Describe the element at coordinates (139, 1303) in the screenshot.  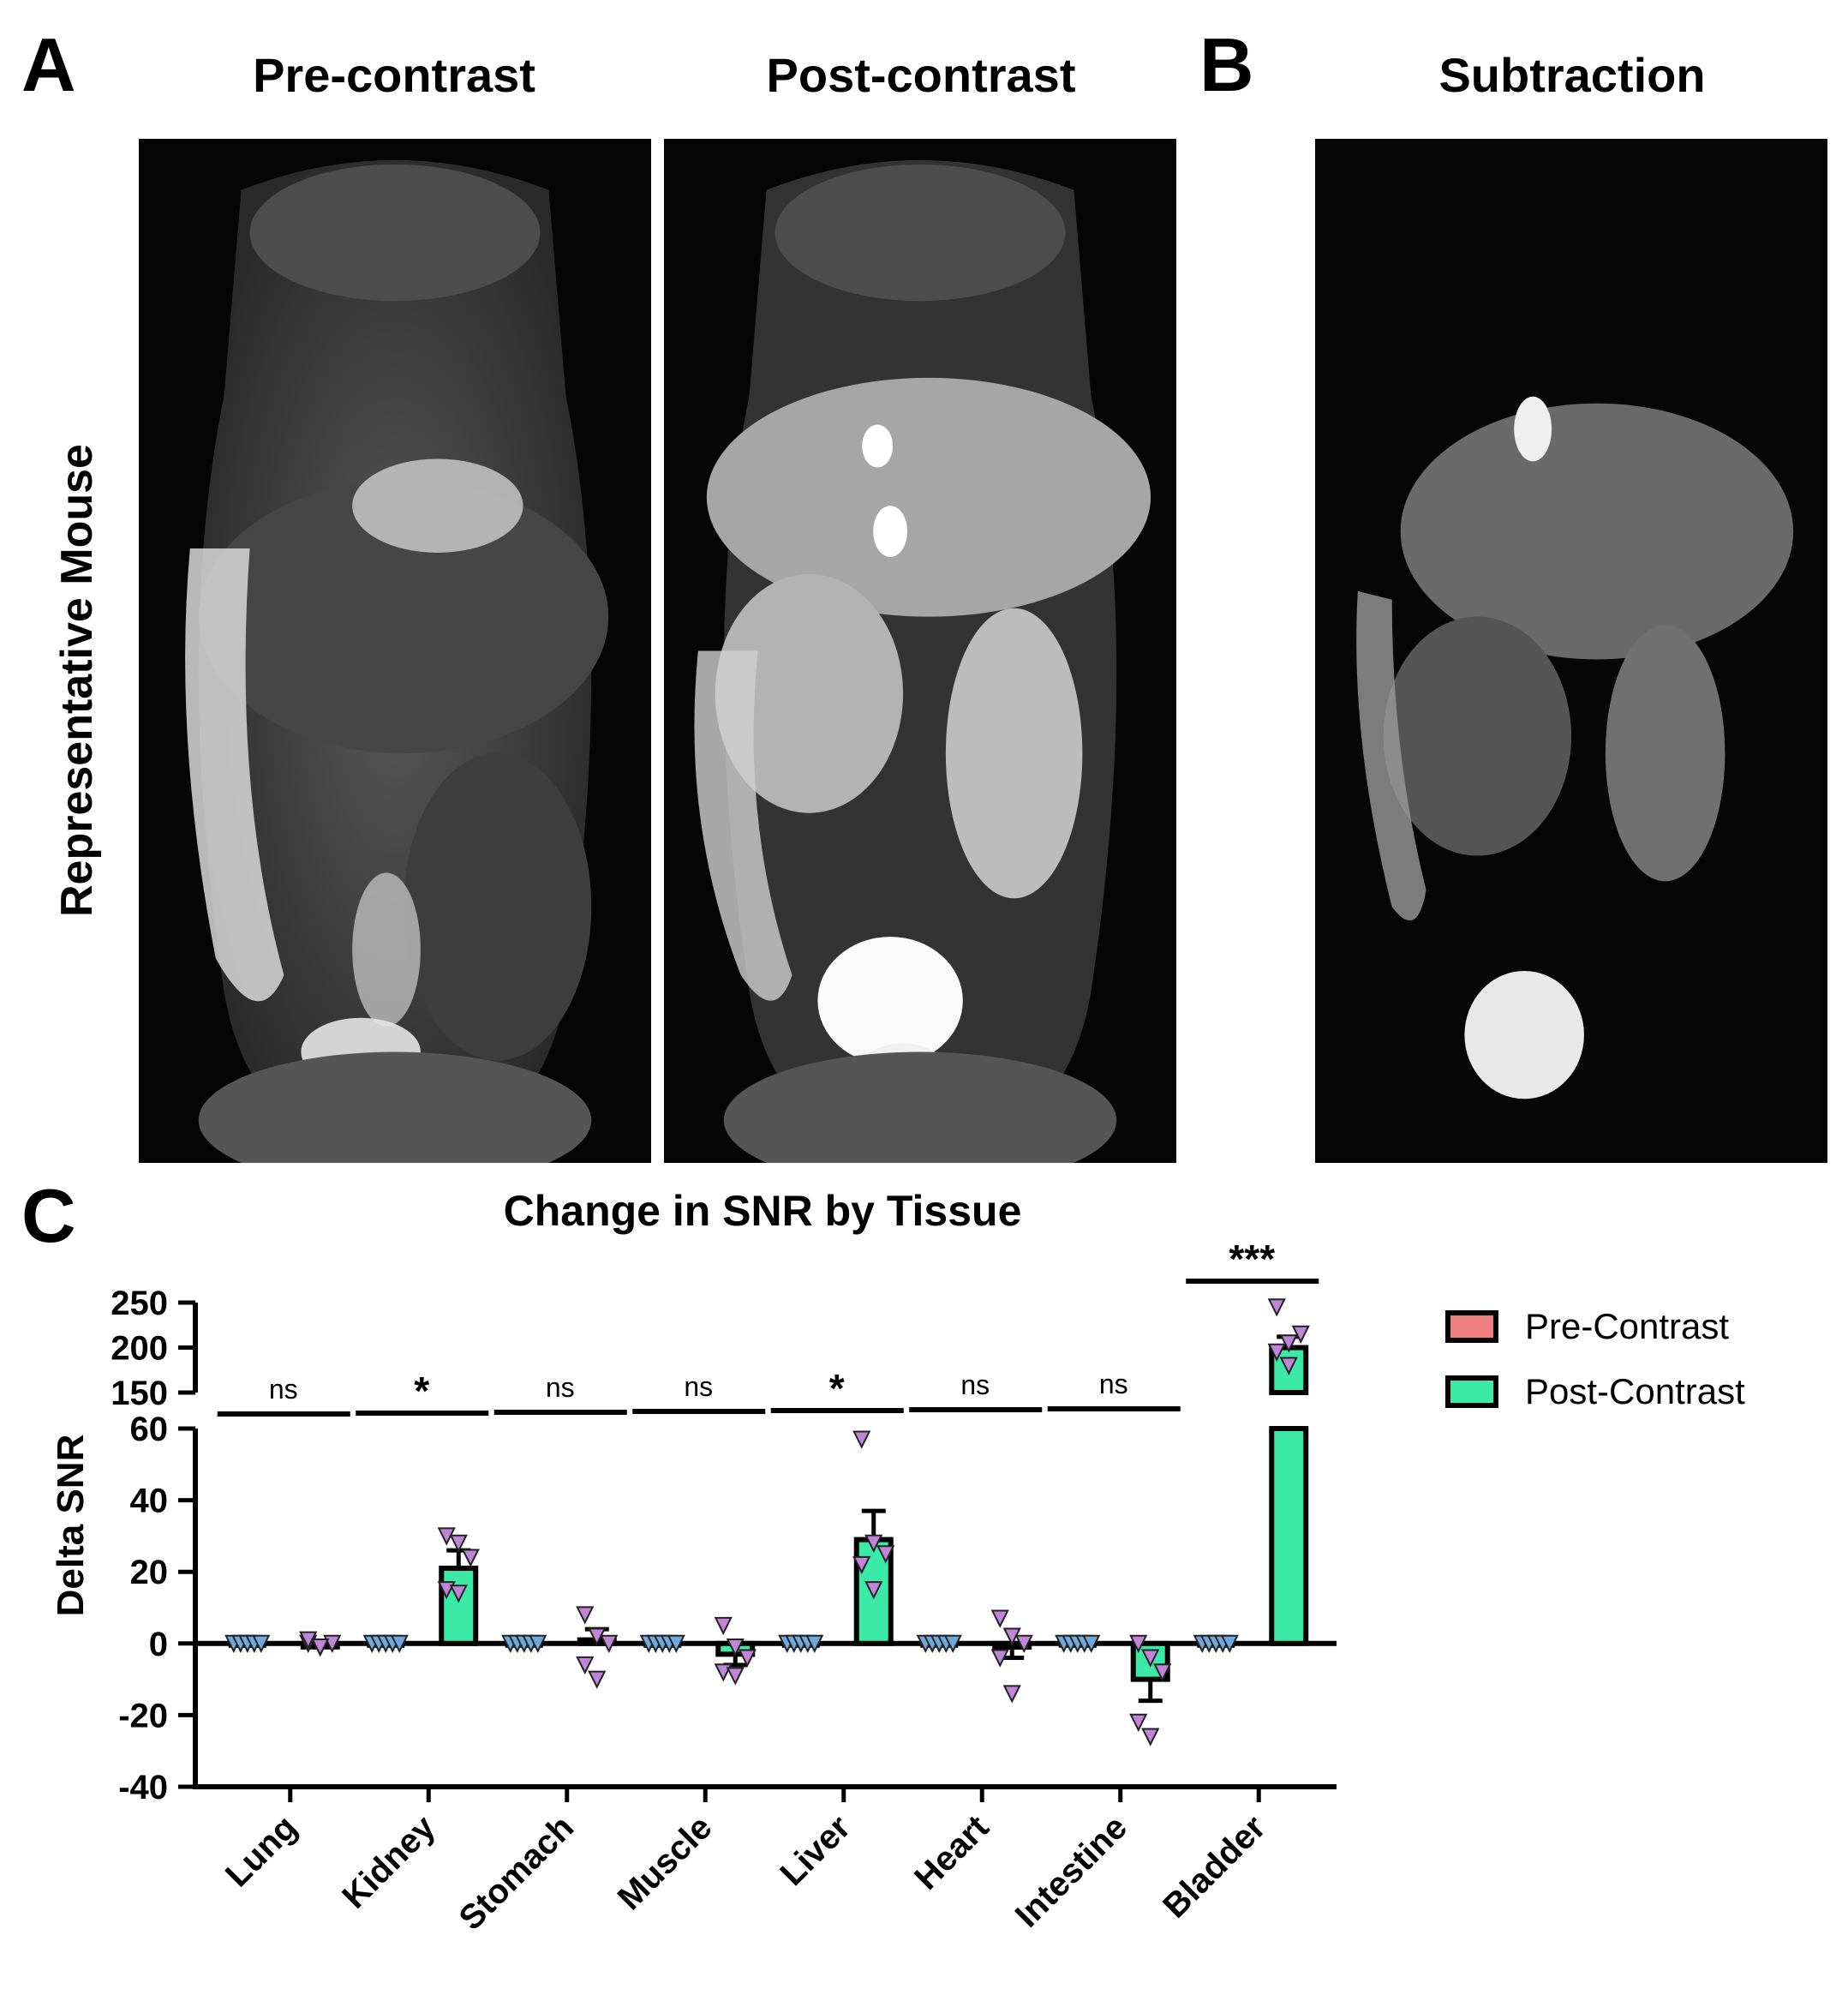
I see `y-tick-label: 250` at that location.